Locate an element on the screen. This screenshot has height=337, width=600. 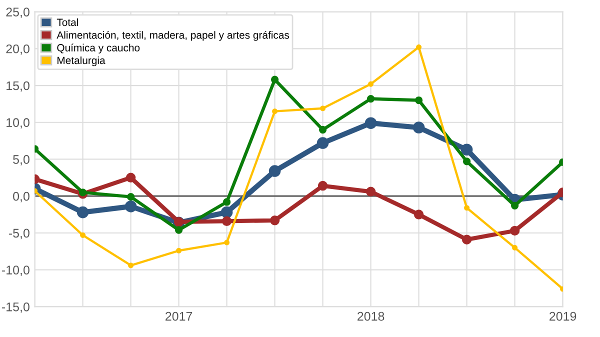
y-tick-label: 5,0 is located at coordinates (21, 160).